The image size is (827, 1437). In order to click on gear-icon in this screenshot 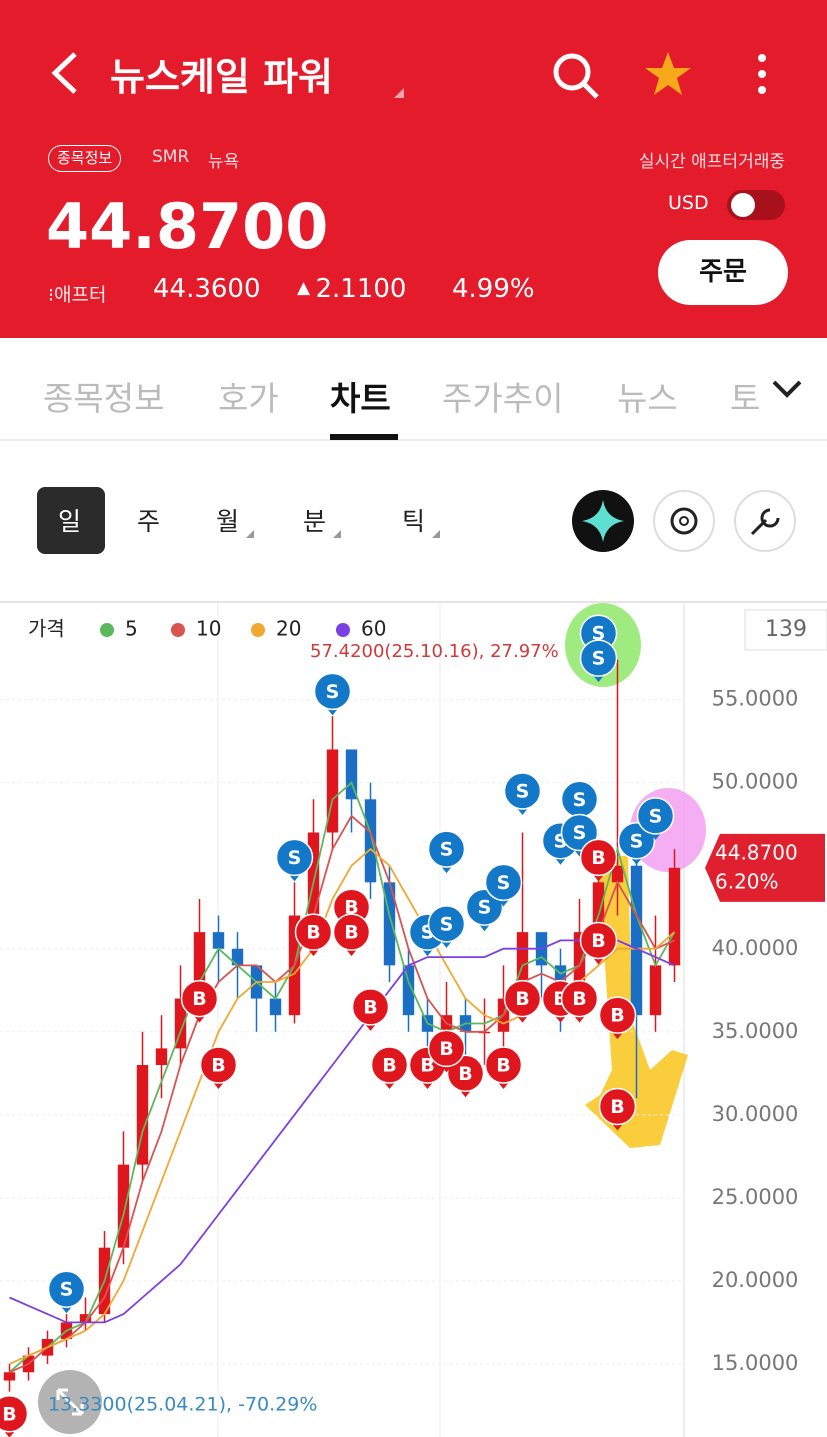, I will do `click(684, 521)`.